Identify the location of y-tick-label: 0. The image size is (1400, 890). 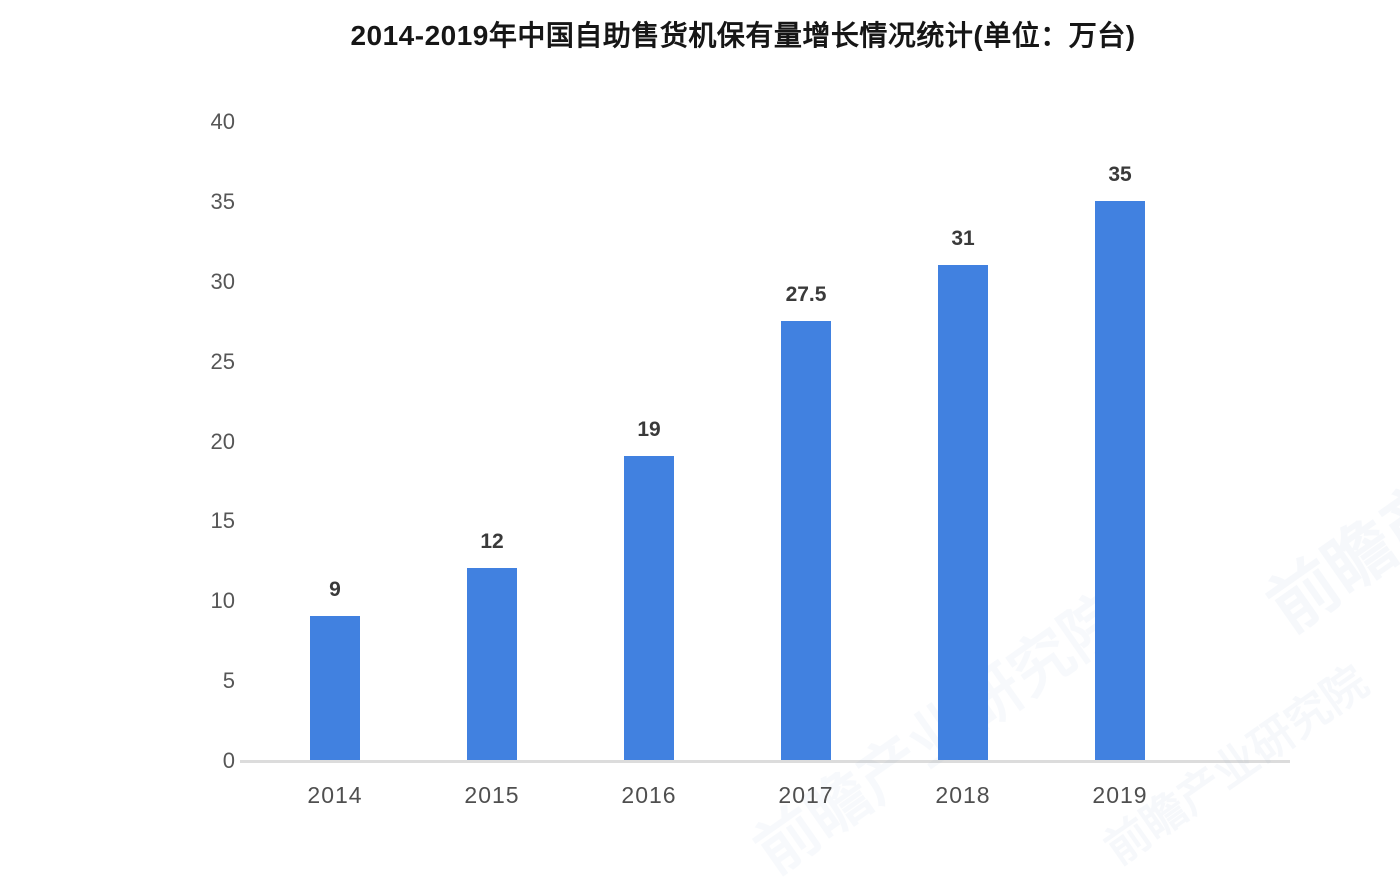
(228, 760).